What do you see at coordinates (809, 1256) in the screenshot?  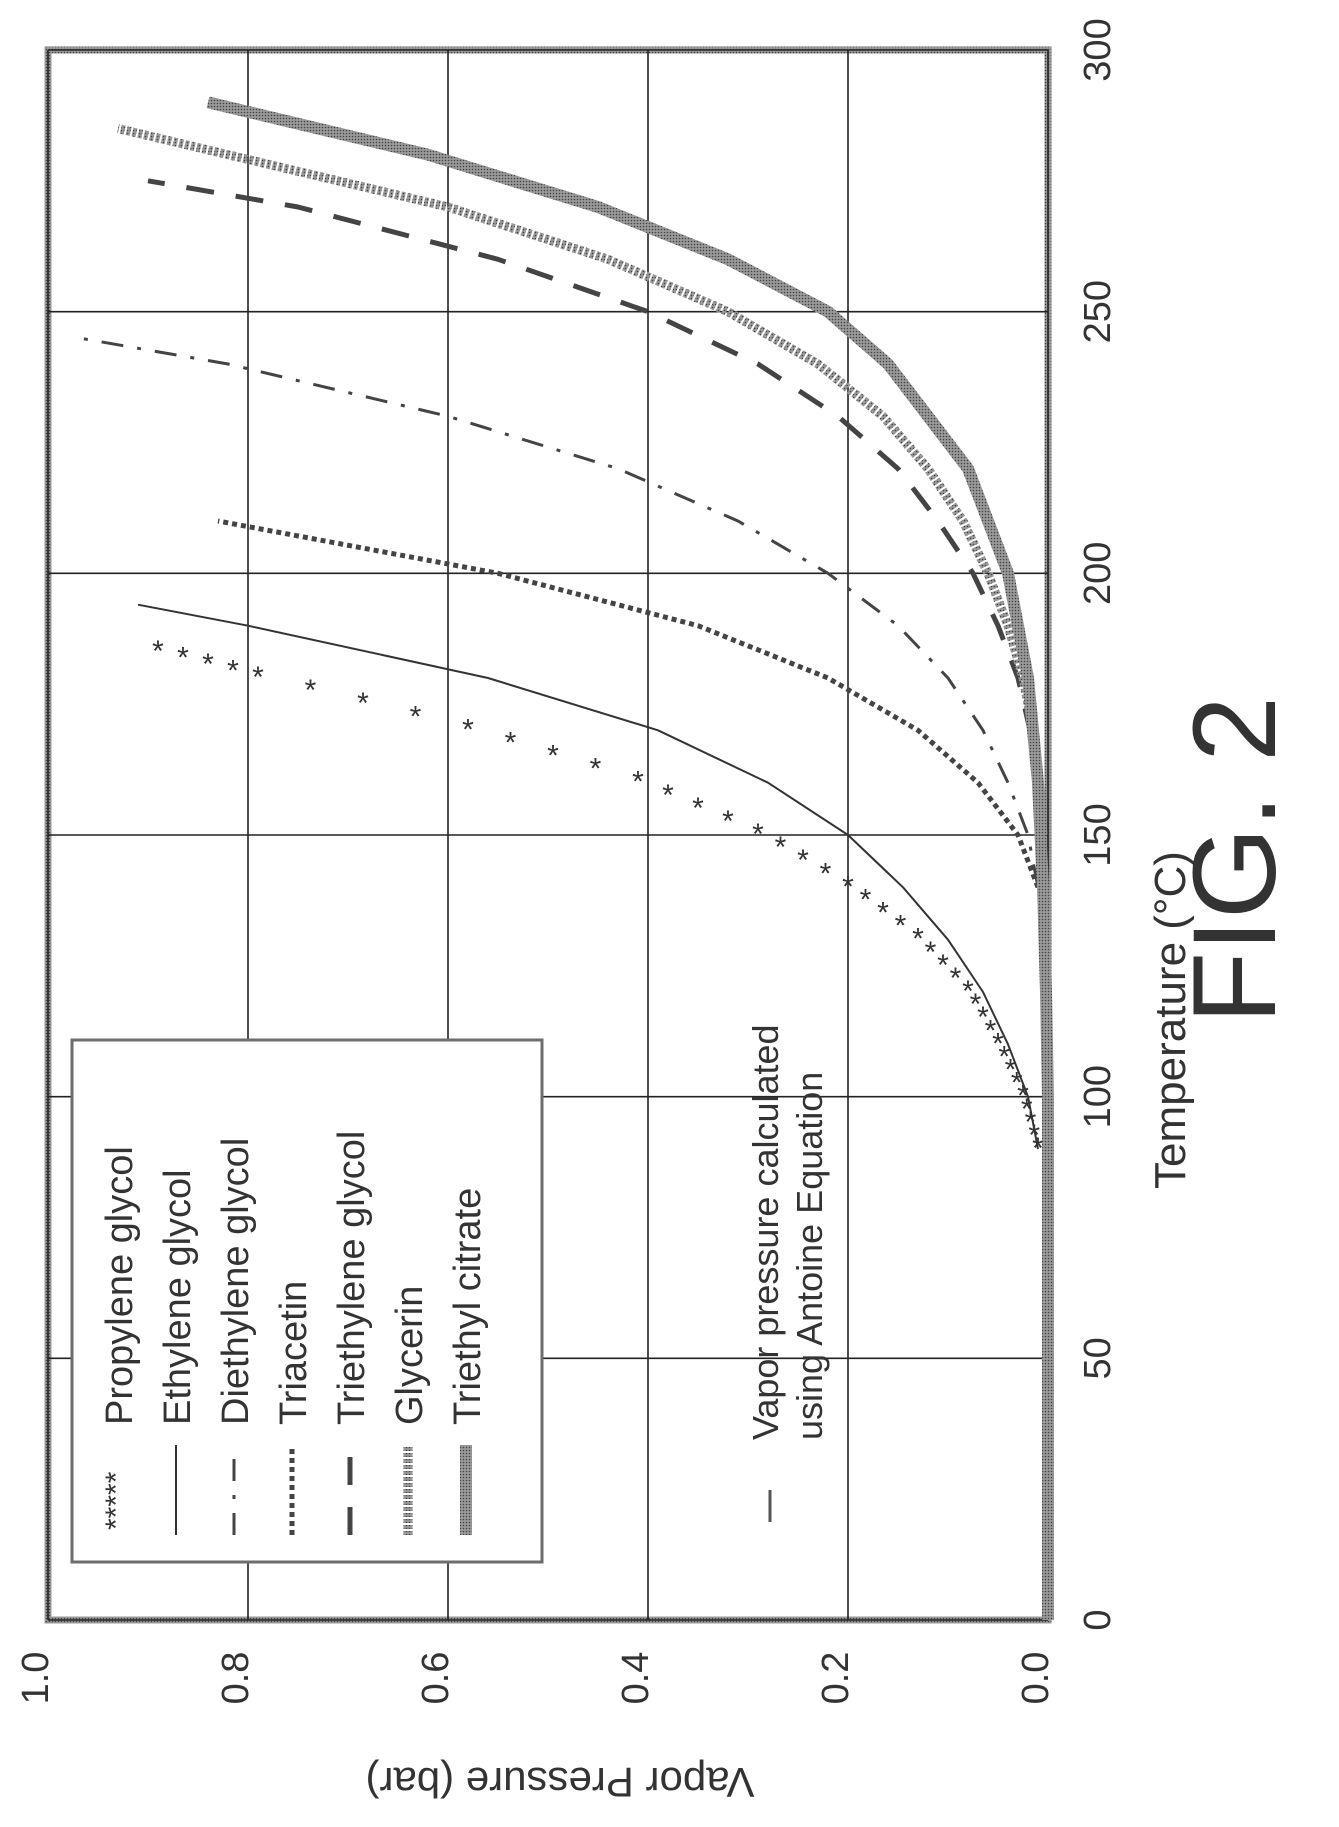 I see `annotation-line-2: using Antoine Equation` at bounding box center [809, 1256].